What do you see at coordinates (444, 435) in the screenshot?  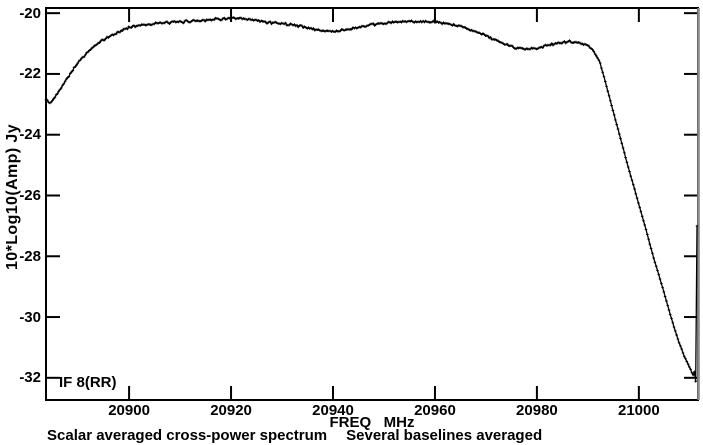 I see `caption-baselines: Several baselines averaged` at bounding box center [444, 435].